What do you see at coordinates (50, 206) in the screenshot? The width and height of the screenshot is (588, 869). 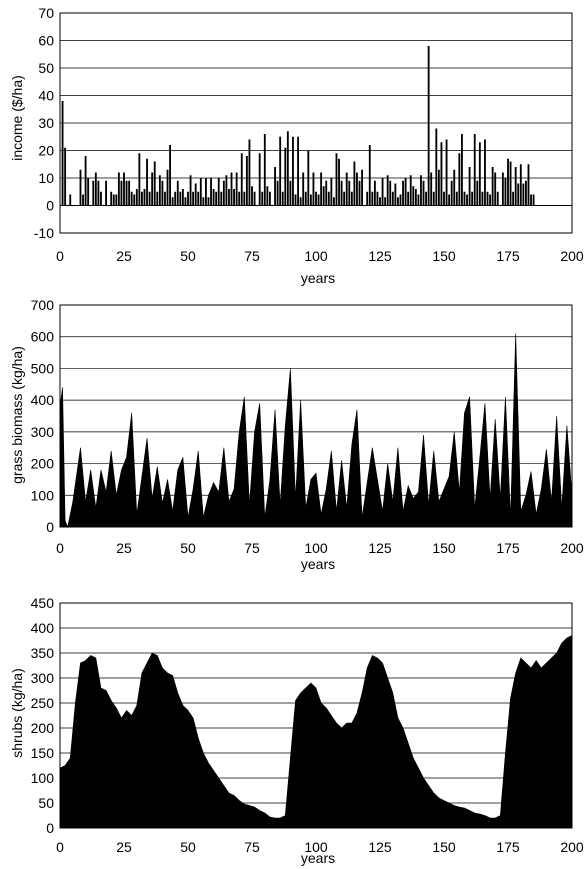 I see `income-y-tick-label: 0` at bounding box center [50, 206].